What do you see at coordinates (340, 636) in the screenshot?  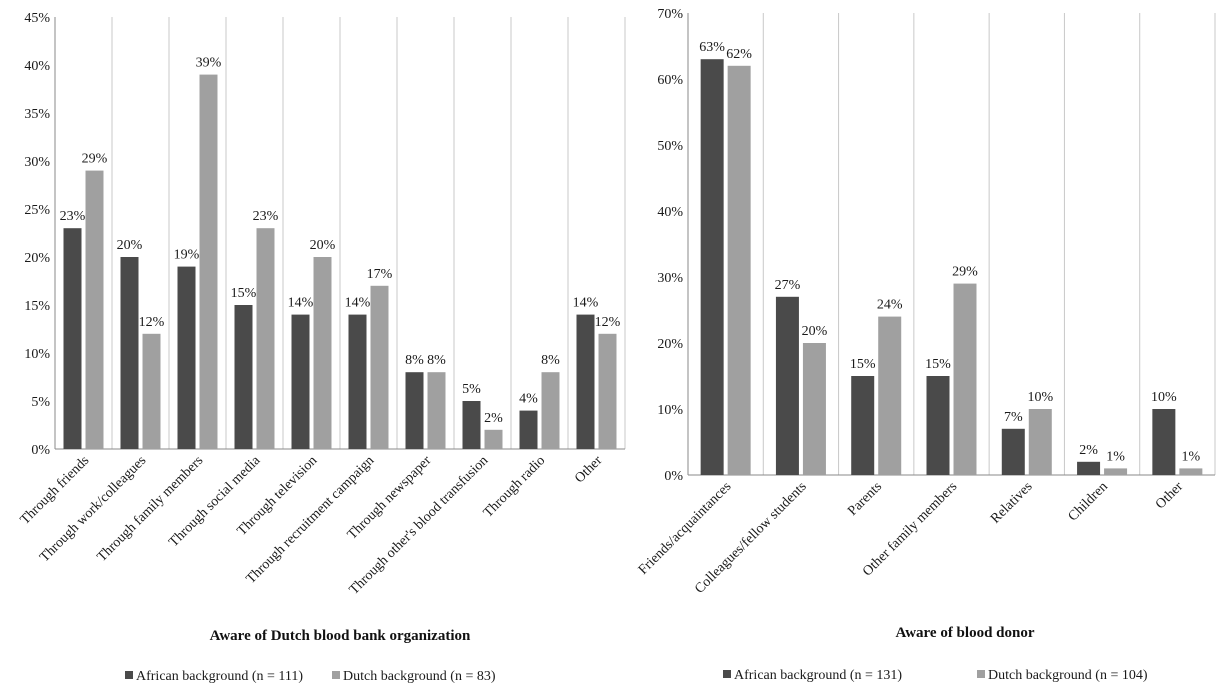 I see `x-axis-title: Aware of Dutch blood bank organization` at bounding box center [340, 636].